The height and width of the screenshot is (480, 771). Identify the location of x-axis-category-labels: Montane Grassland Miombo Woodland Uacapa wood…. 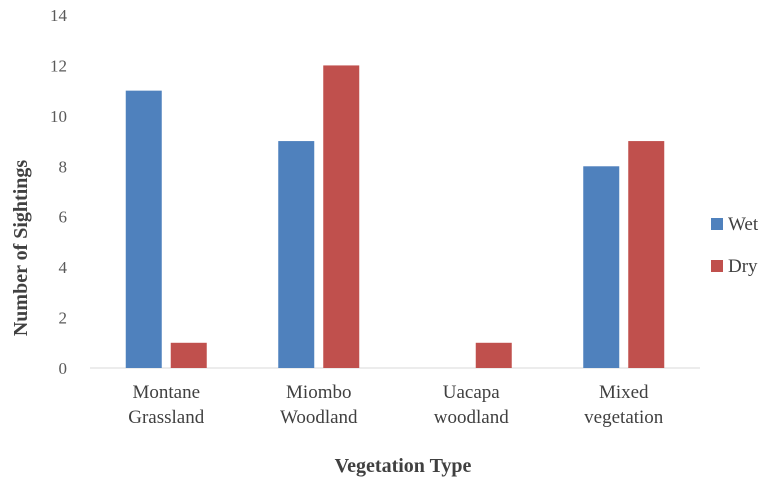
(396, 405).